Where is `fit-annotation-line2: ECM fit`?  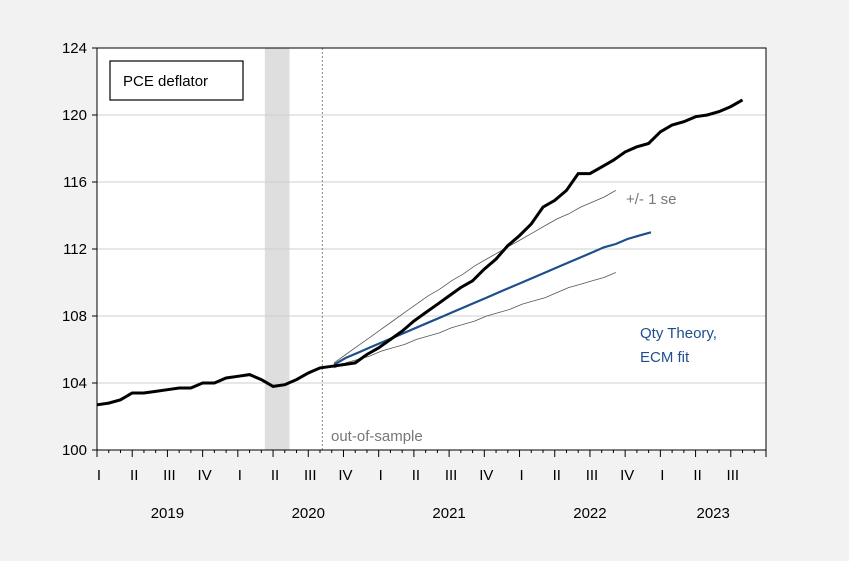
fit-annotation-line2: ECM fit is located at coordinates (665, 357).